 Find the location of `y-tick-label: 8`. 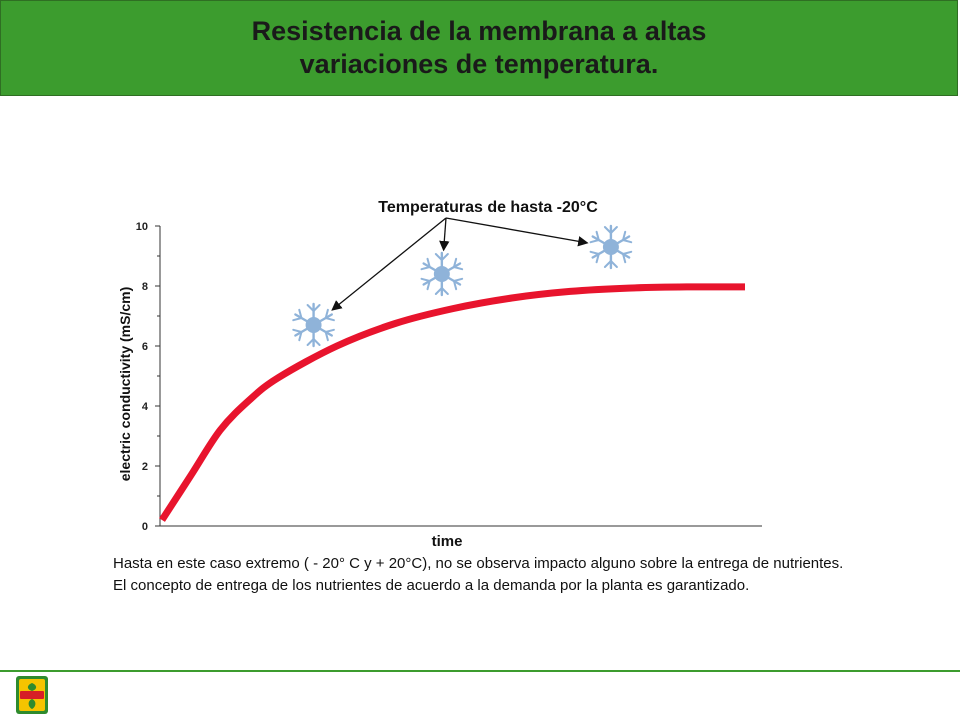

y-tick-label: 8 is located at coordinates (145, 287).